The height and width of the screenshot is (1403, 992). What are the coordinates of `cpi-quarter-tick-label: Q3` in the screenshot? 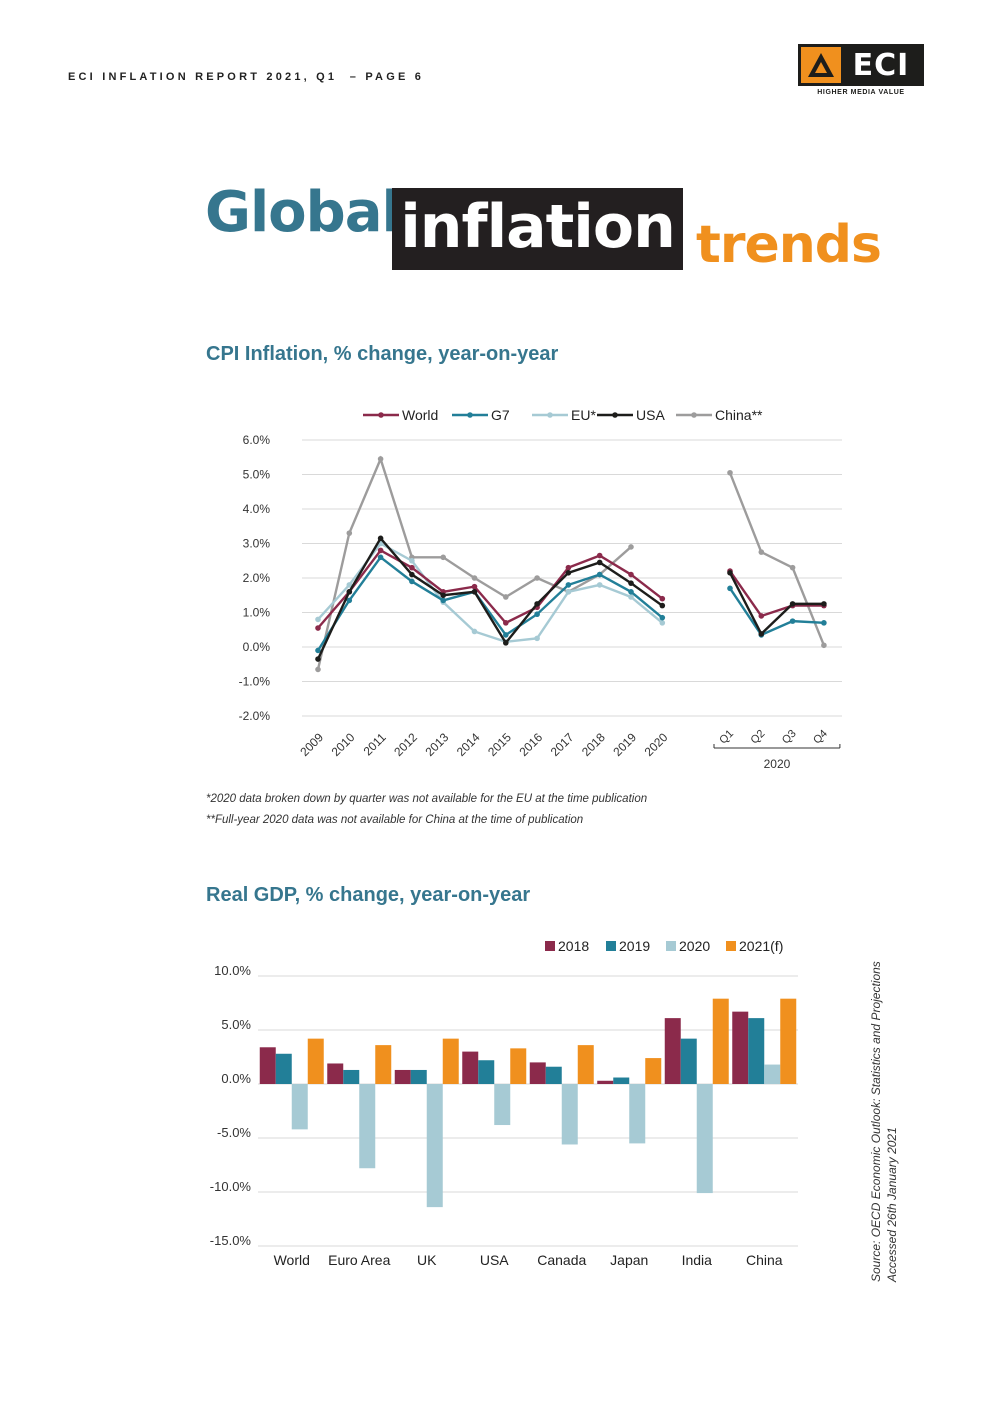 It's located at (789, 737).